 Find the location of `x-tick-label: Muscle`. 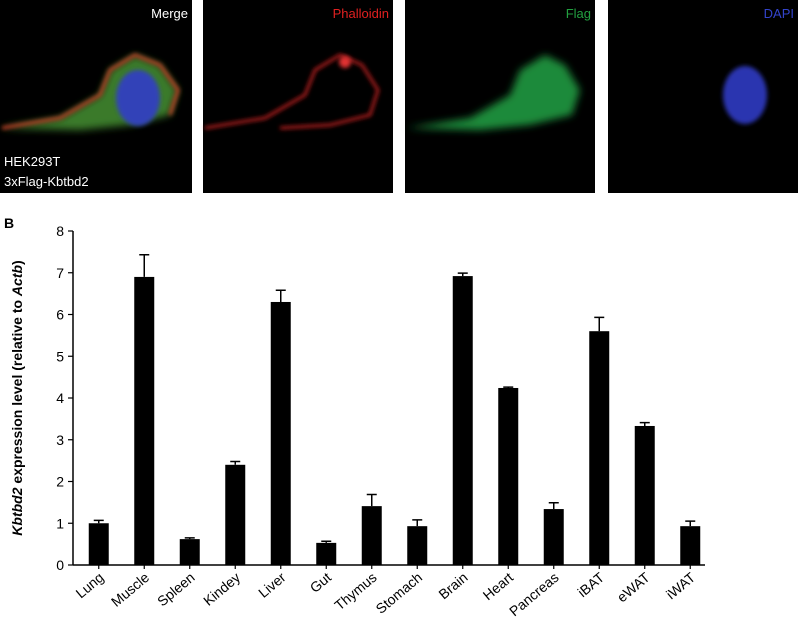

x-tick-label: Muscle is located at coordinates (130, 589).